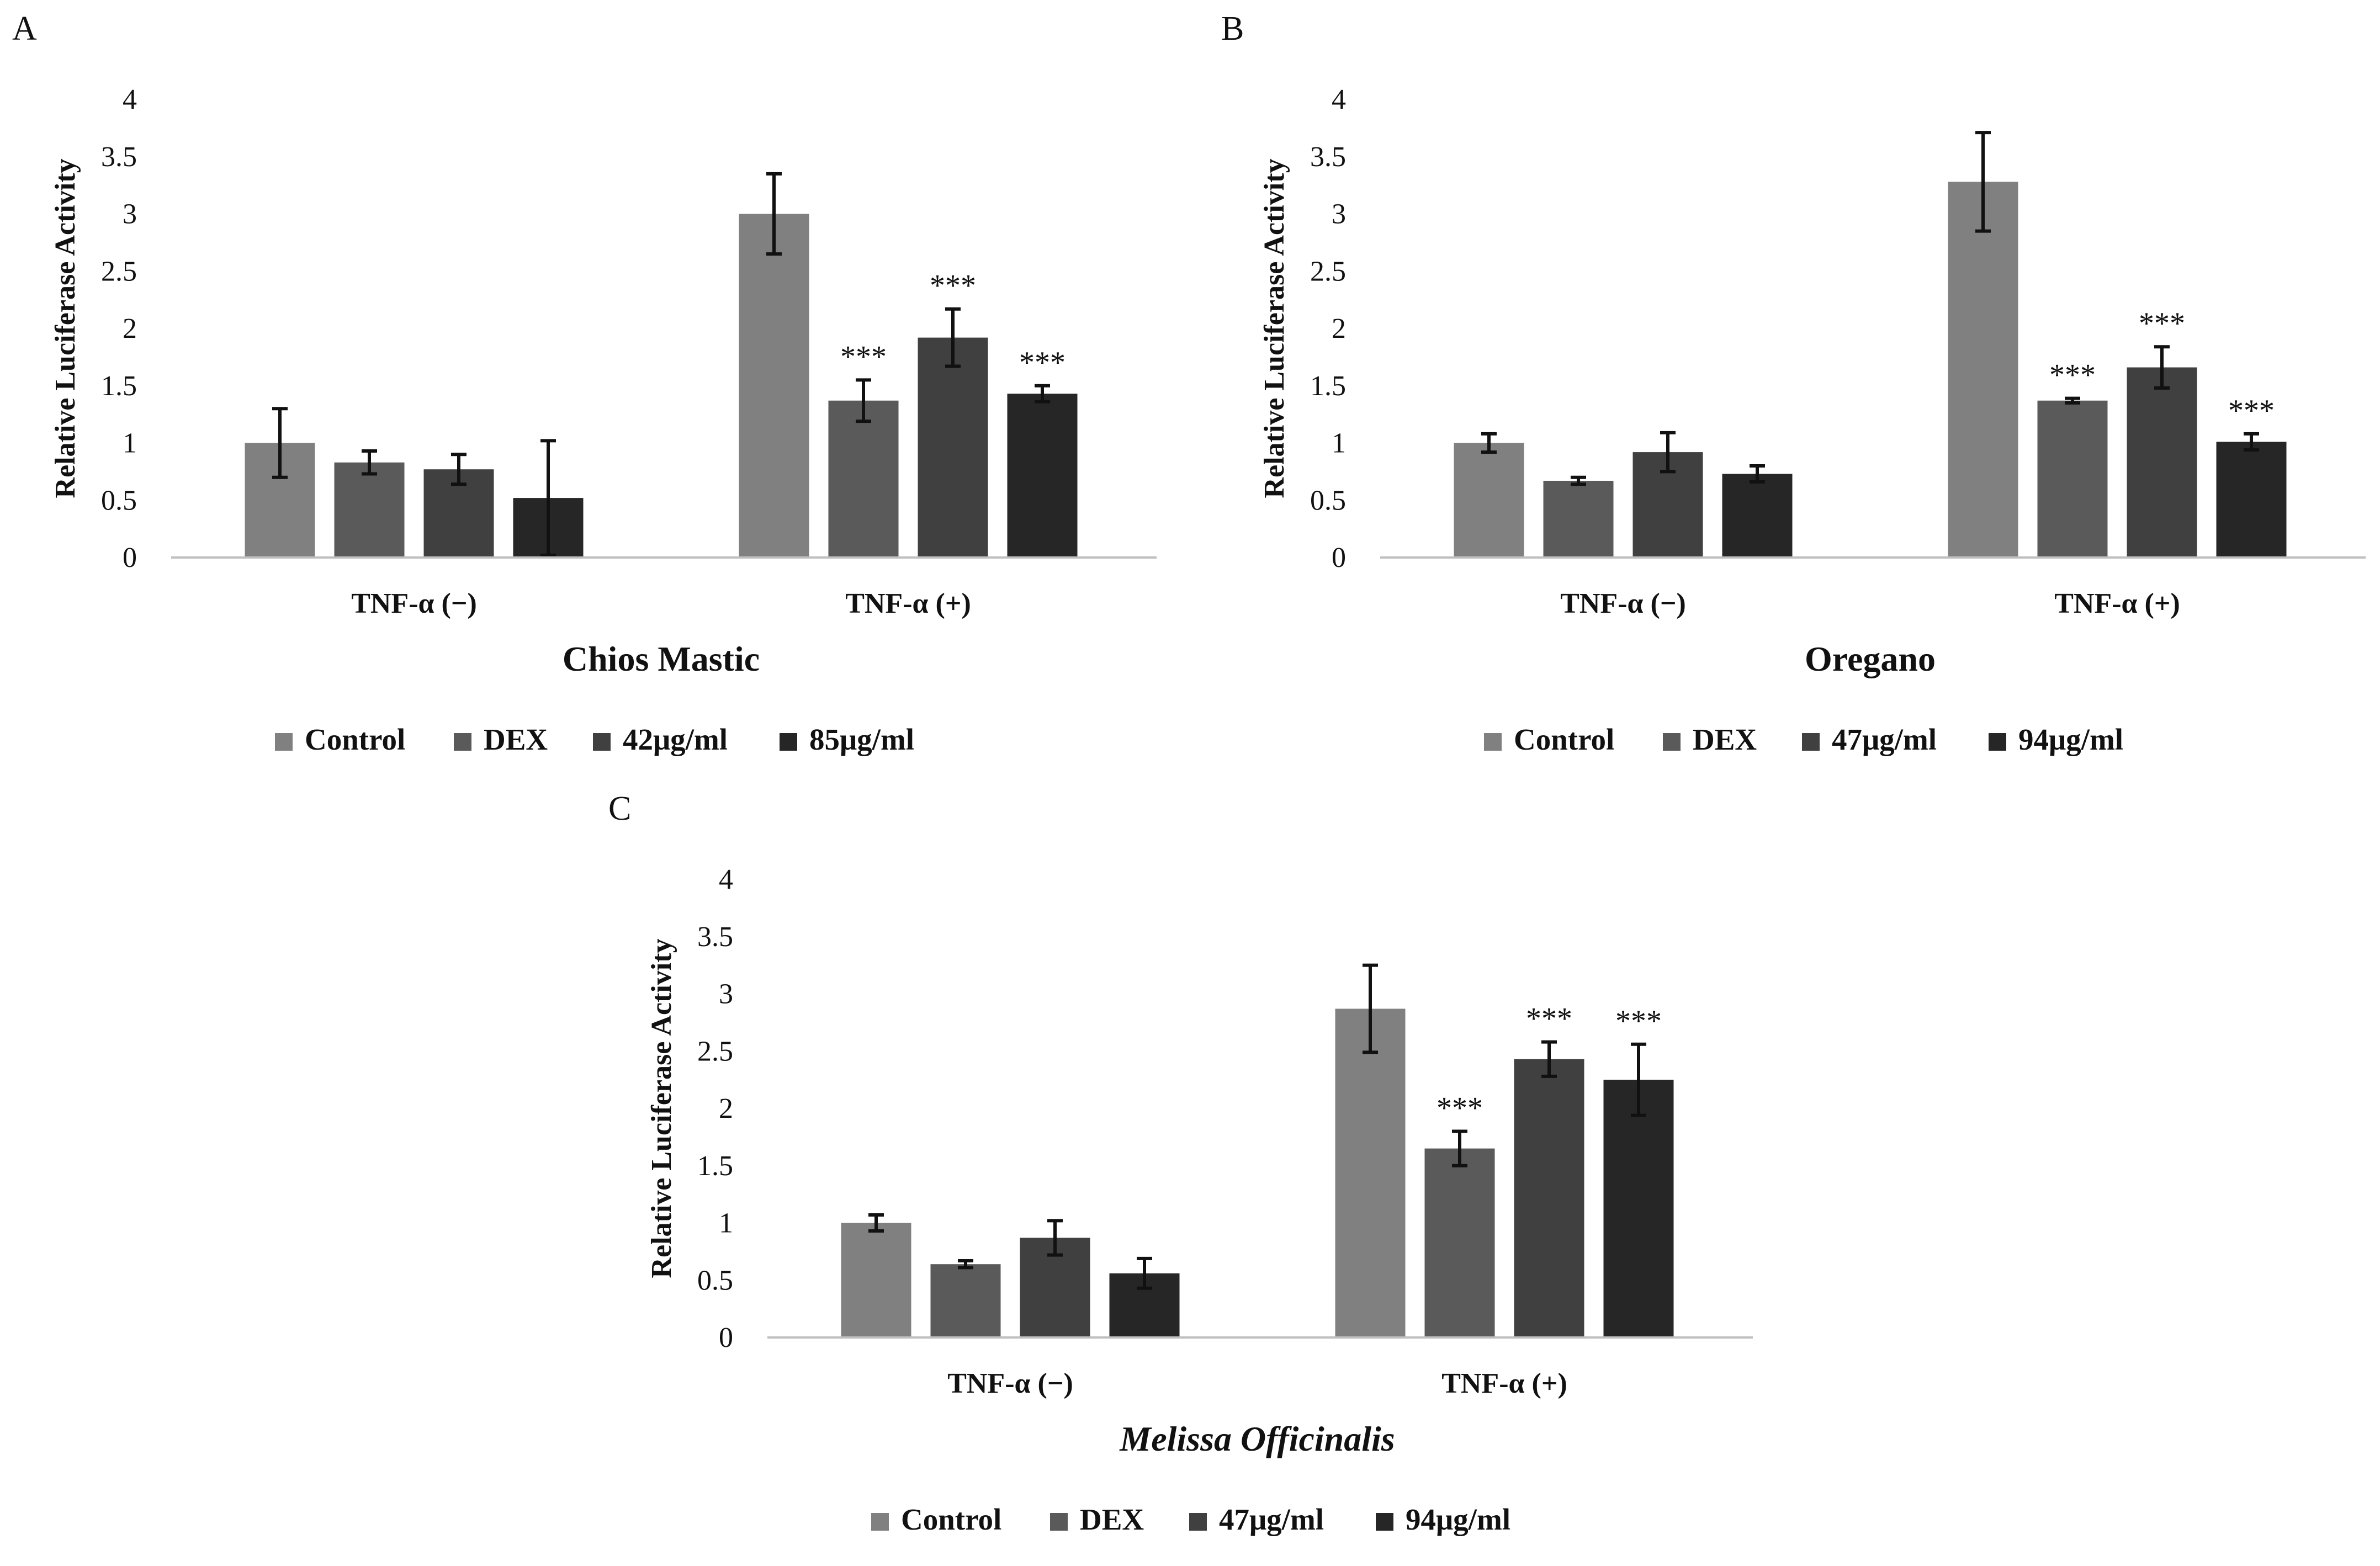 The width and height of the screenshot is (2380, 1566). What do you see at coordinates (675, 739) in the screenshot?
I see `legend-label: 42μg/ml` at bounding box center [675, 739].